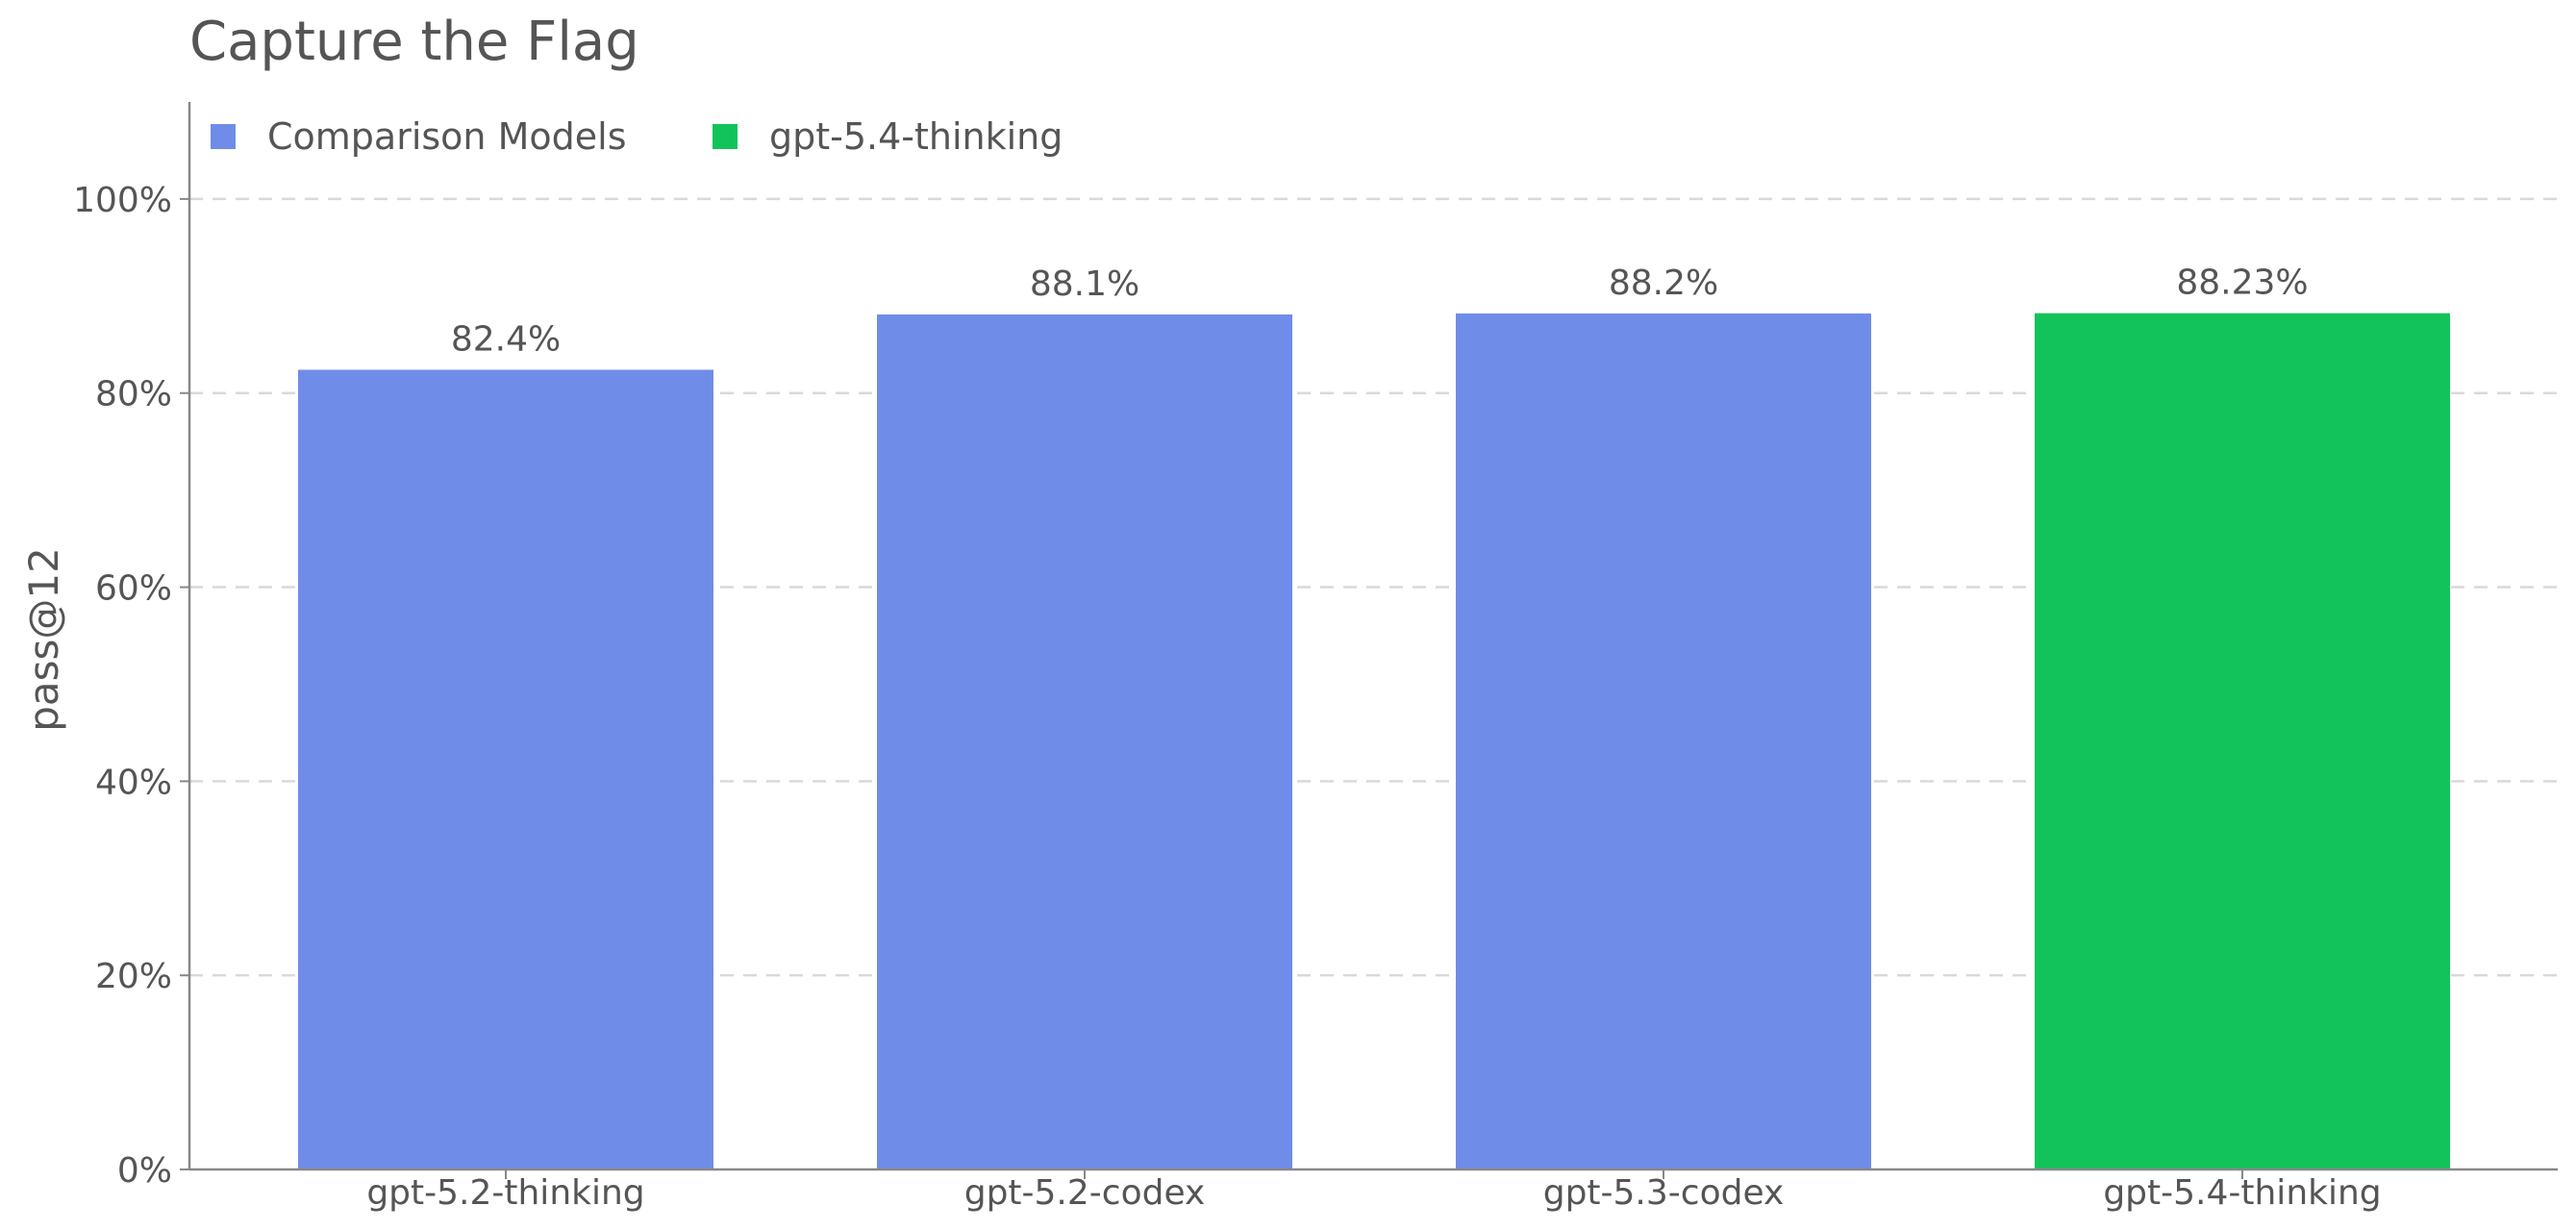 The width and height of the screenshot is (2576, 1231). I want to click on legend-swatch-comparison-models, so click(223, 136).